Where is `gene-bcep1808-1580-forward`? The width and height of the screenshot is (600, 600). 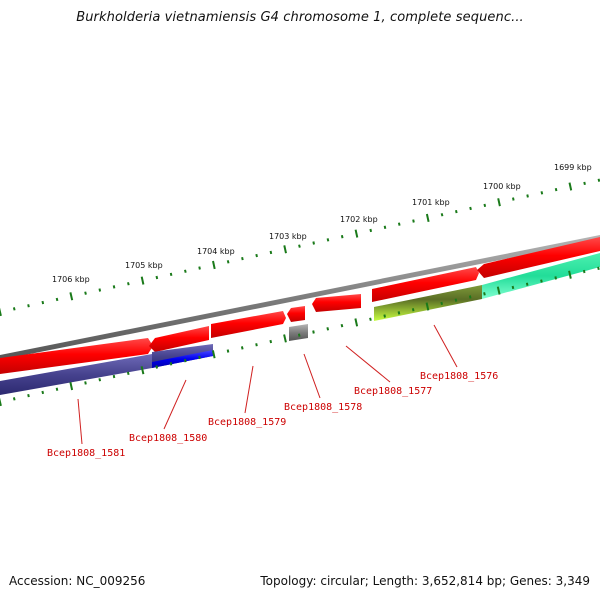
gene-bcep1808-1580-forward is located at coordinates (179, 339).